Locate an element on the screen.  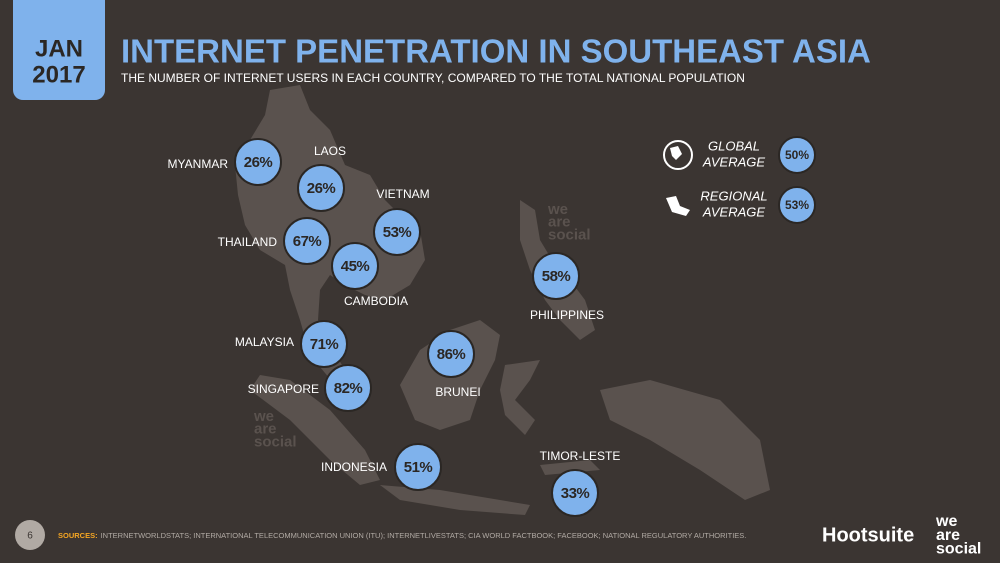
we-are-social-logo: we is located at coordinates (946, 521).